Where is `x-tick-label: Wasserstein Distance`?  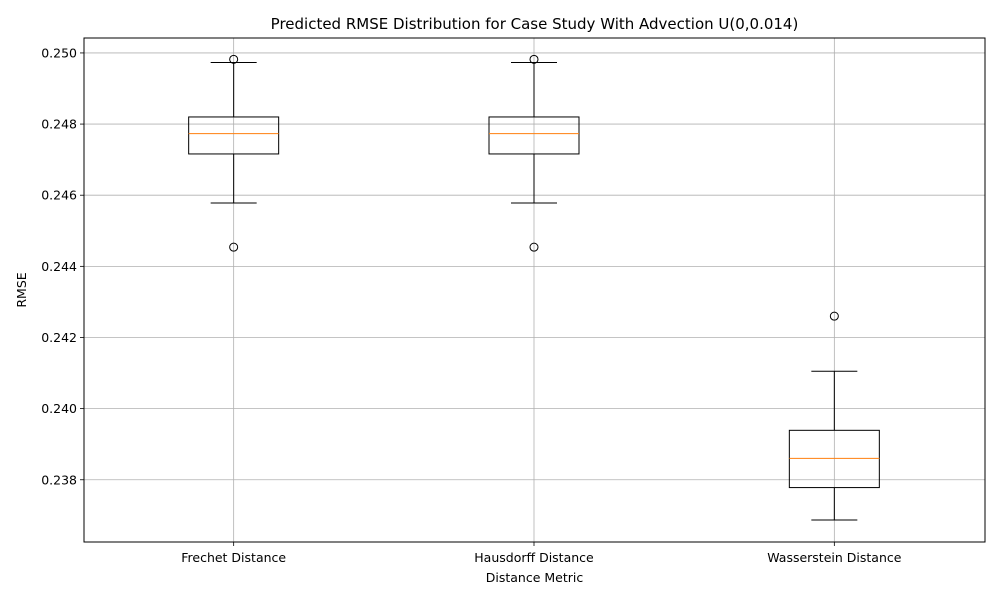
x-tick-label: Wasserstein Distance is located at coordinates (834, 557).